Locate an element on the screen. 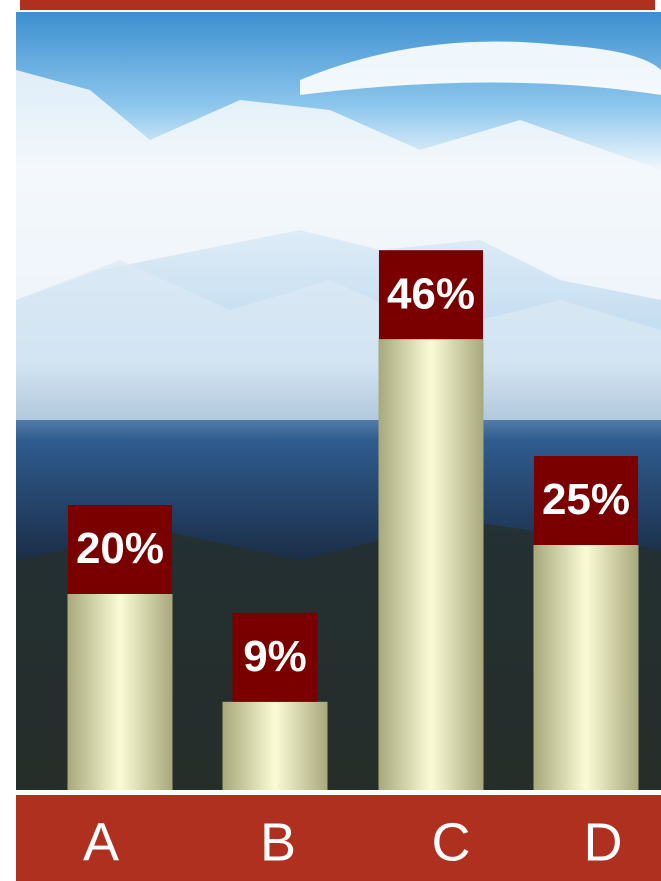  value-label: 9% is located at coordinates (275, 656).